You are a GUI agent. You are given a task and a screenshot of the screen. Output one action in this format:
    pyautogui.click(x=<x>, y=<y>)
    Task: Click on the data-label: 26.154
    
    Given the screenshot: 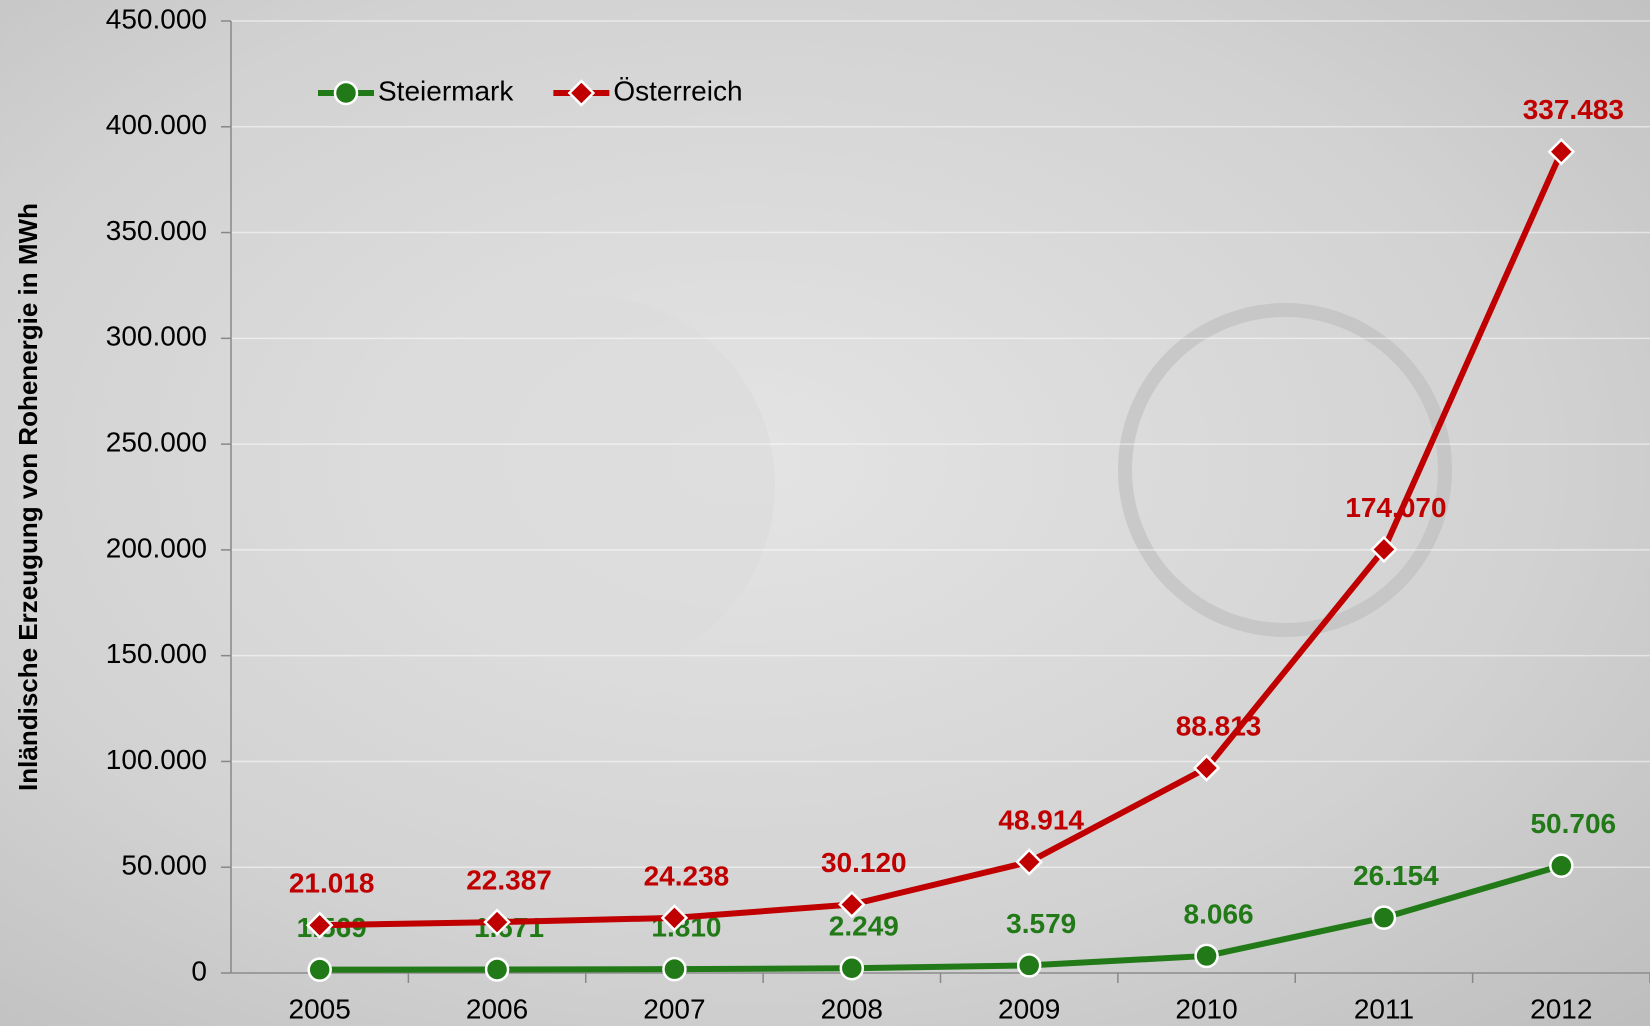 What is the action you would take?
    pyautogui.click(x=1396, y=875)
    